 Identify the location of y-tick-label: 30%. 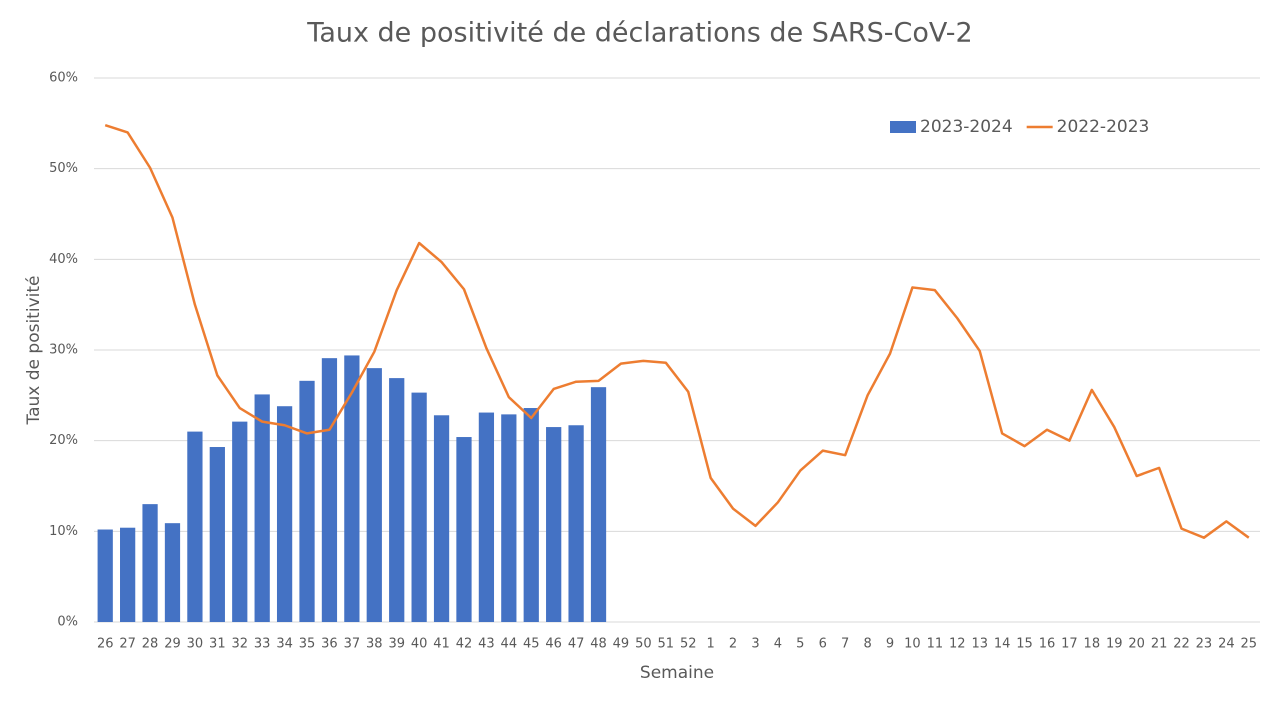
(63, 350).